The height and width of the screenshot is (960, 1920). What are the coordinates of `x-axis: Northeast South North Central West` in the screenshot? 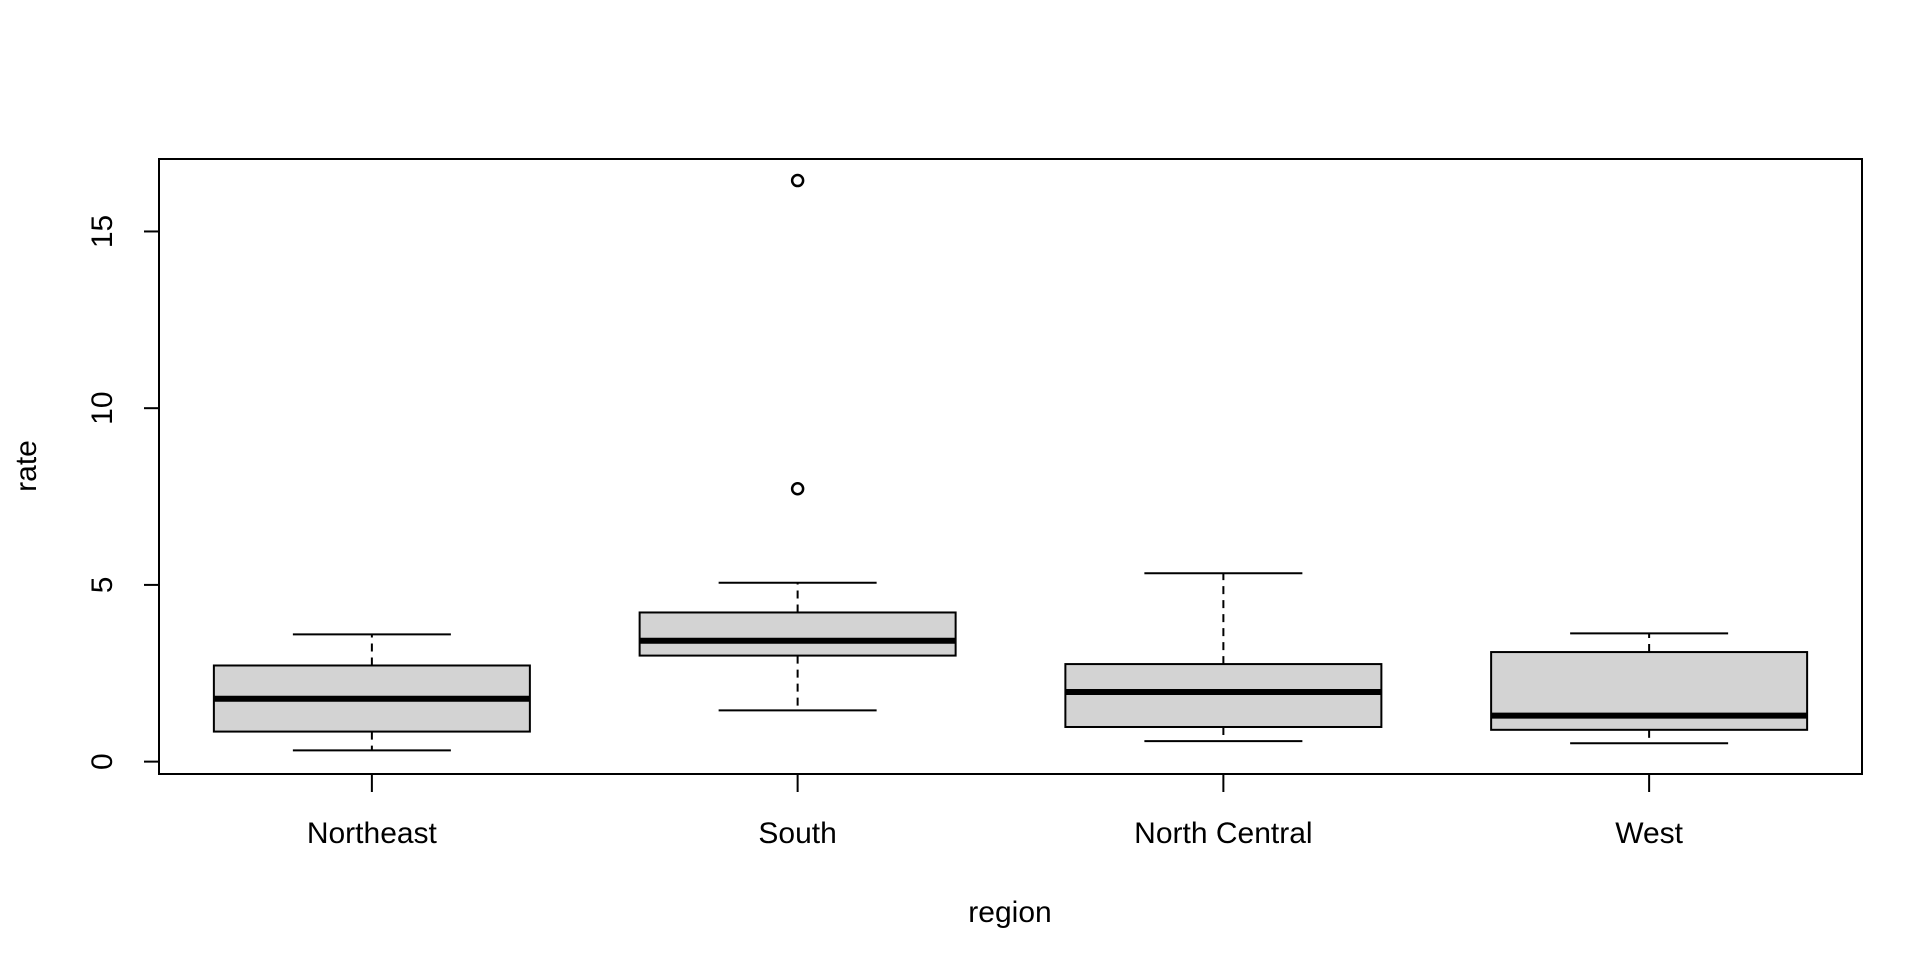 It's located at (995, 812).